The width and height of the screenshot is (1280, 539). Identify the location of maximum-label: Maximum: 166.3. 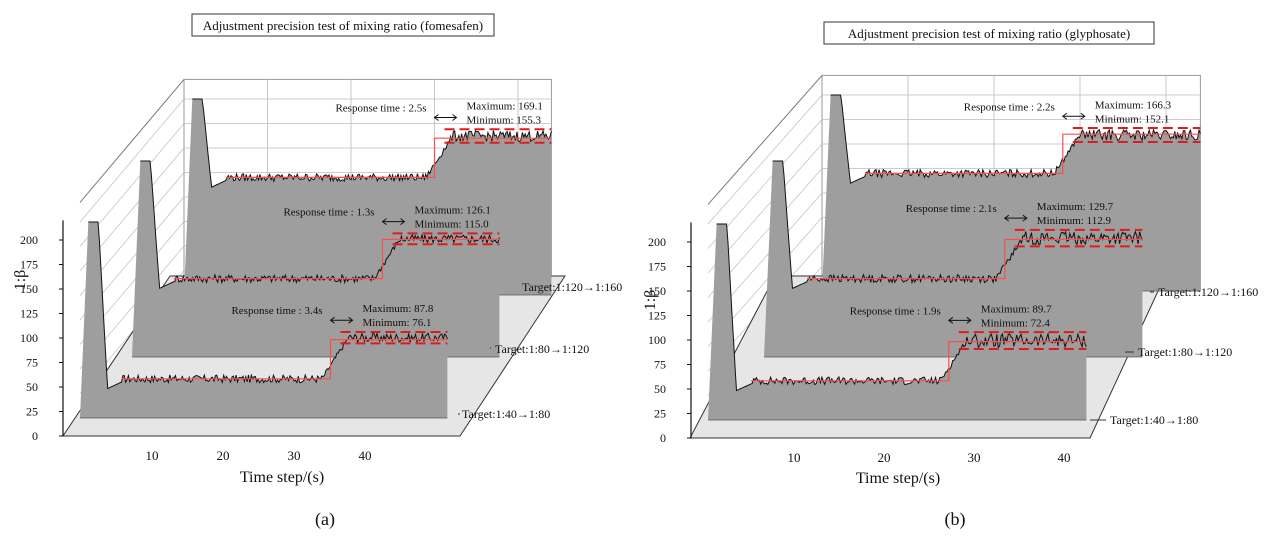
(1133, 105).